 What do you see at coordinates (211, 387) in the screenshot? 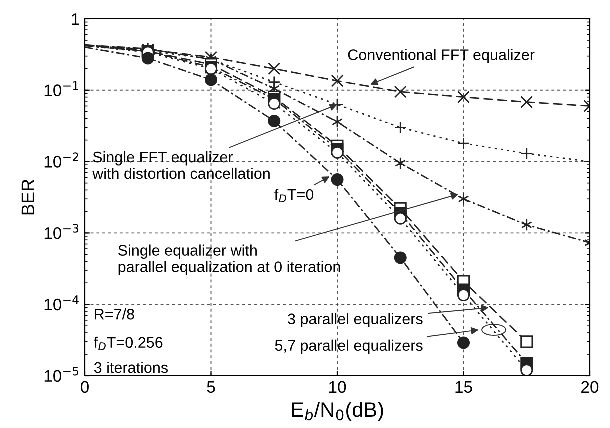
I see `x-tick-label: 5` at bounding box center [211, 387].